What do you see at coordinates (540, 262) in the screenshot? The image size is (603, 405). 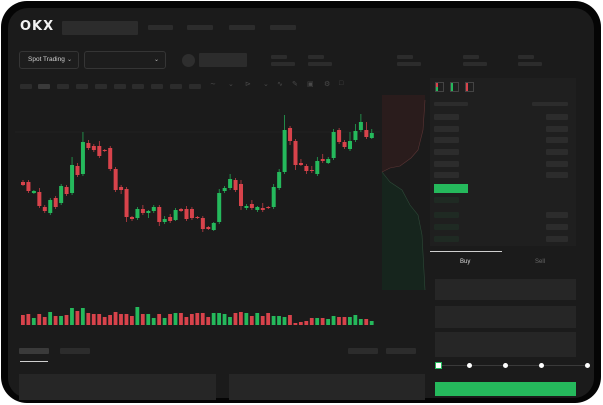 I see `tab-sell: Sell` at bounding box center [540, 262].